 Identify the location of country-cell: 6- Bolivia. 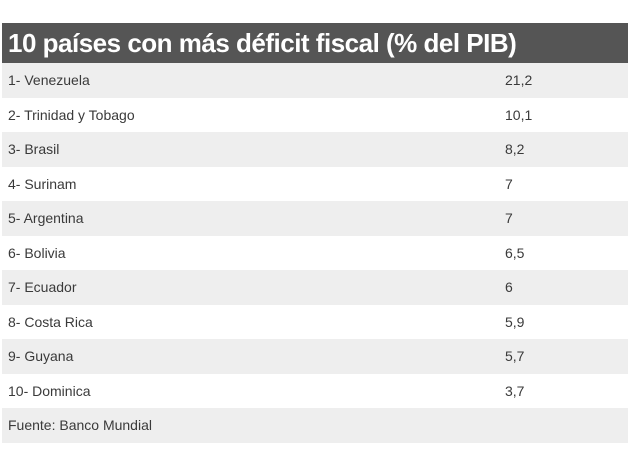
(37, 252).